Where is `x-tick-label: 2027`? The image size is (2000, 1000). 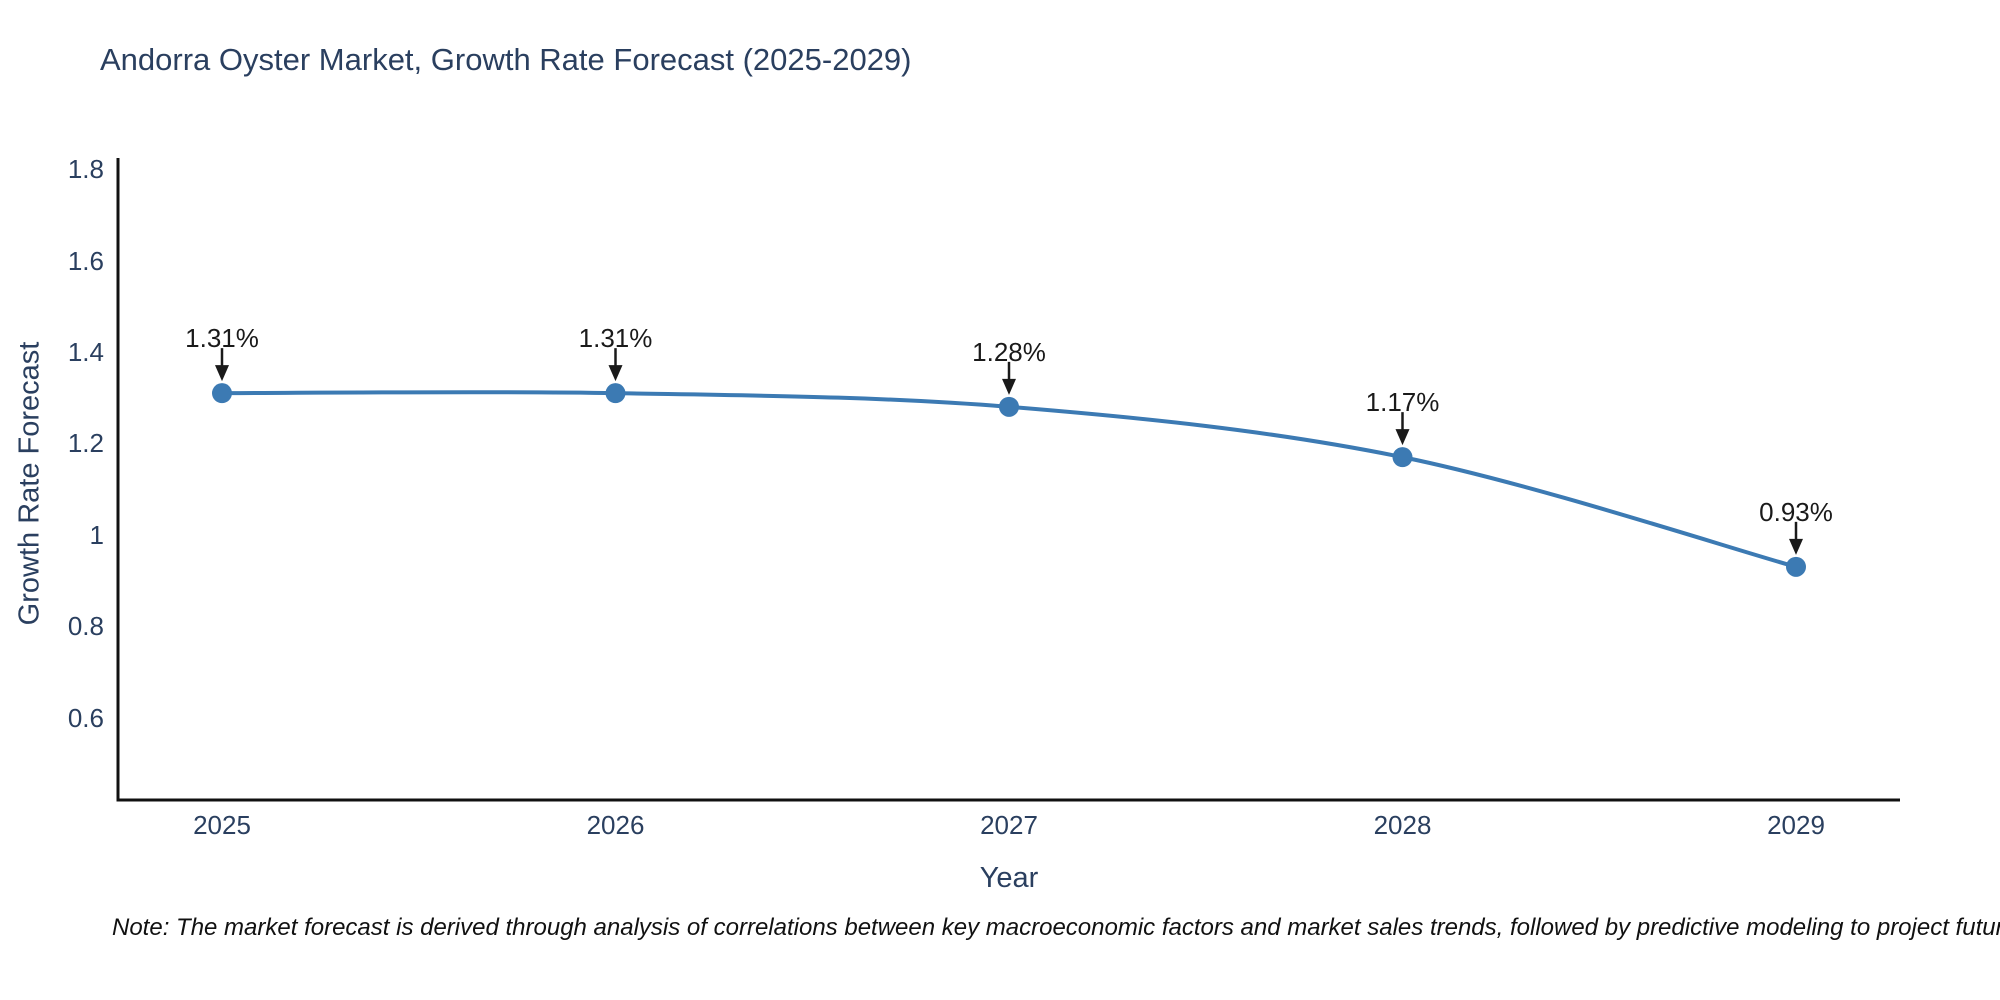
x-tick-label: 2027 is located at coordinates (1009, 825).